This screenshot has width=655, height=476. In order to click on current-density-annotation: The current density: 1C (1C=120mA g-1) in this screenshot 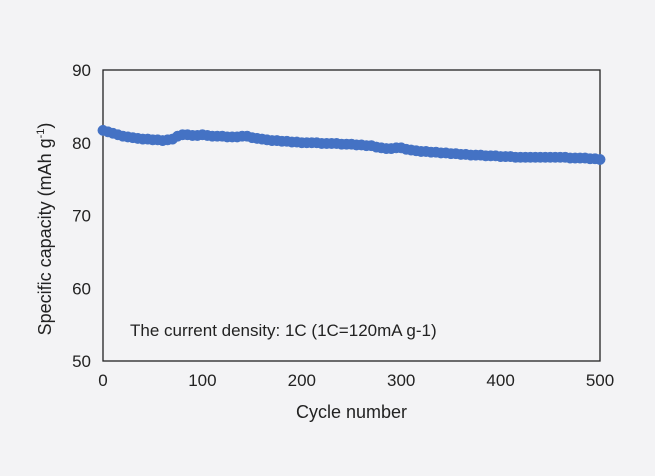, I will do `click(283, 330)`.